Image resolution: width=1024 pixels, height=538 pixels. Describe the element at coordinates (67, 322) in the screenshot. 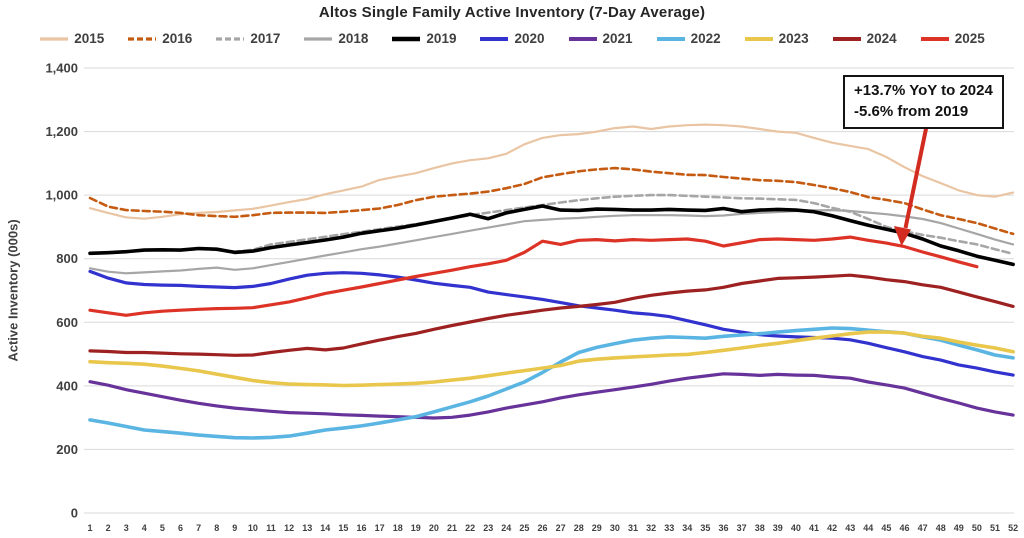

I see `y-tick-label: 600` at that location.